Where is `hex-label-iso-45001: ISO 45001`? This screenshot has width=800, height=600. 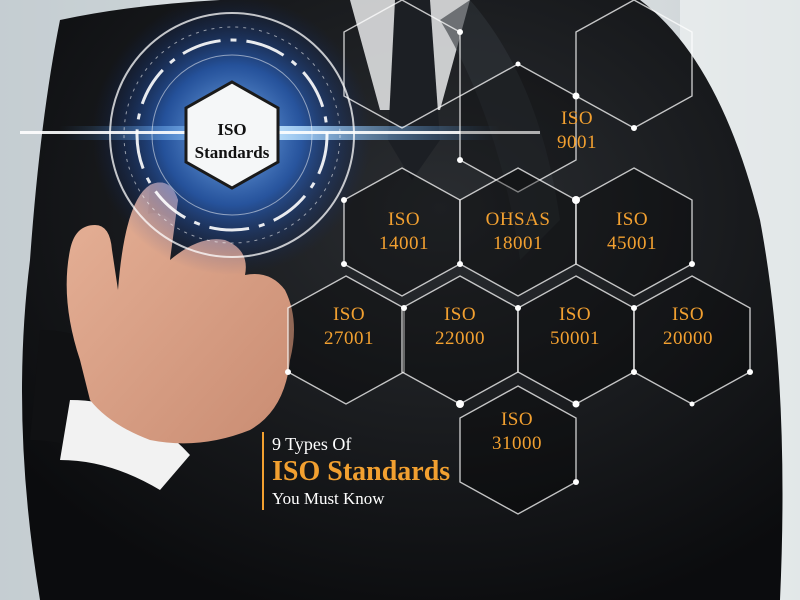 hex-label-iso-45001: ISO 45001 is located at coordinates (632, 231).